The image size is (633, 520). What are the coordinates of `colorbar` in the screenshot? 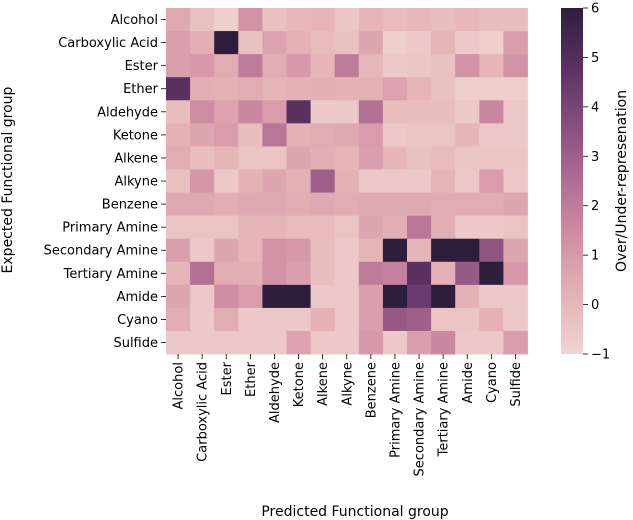 It's located at (572, 181).